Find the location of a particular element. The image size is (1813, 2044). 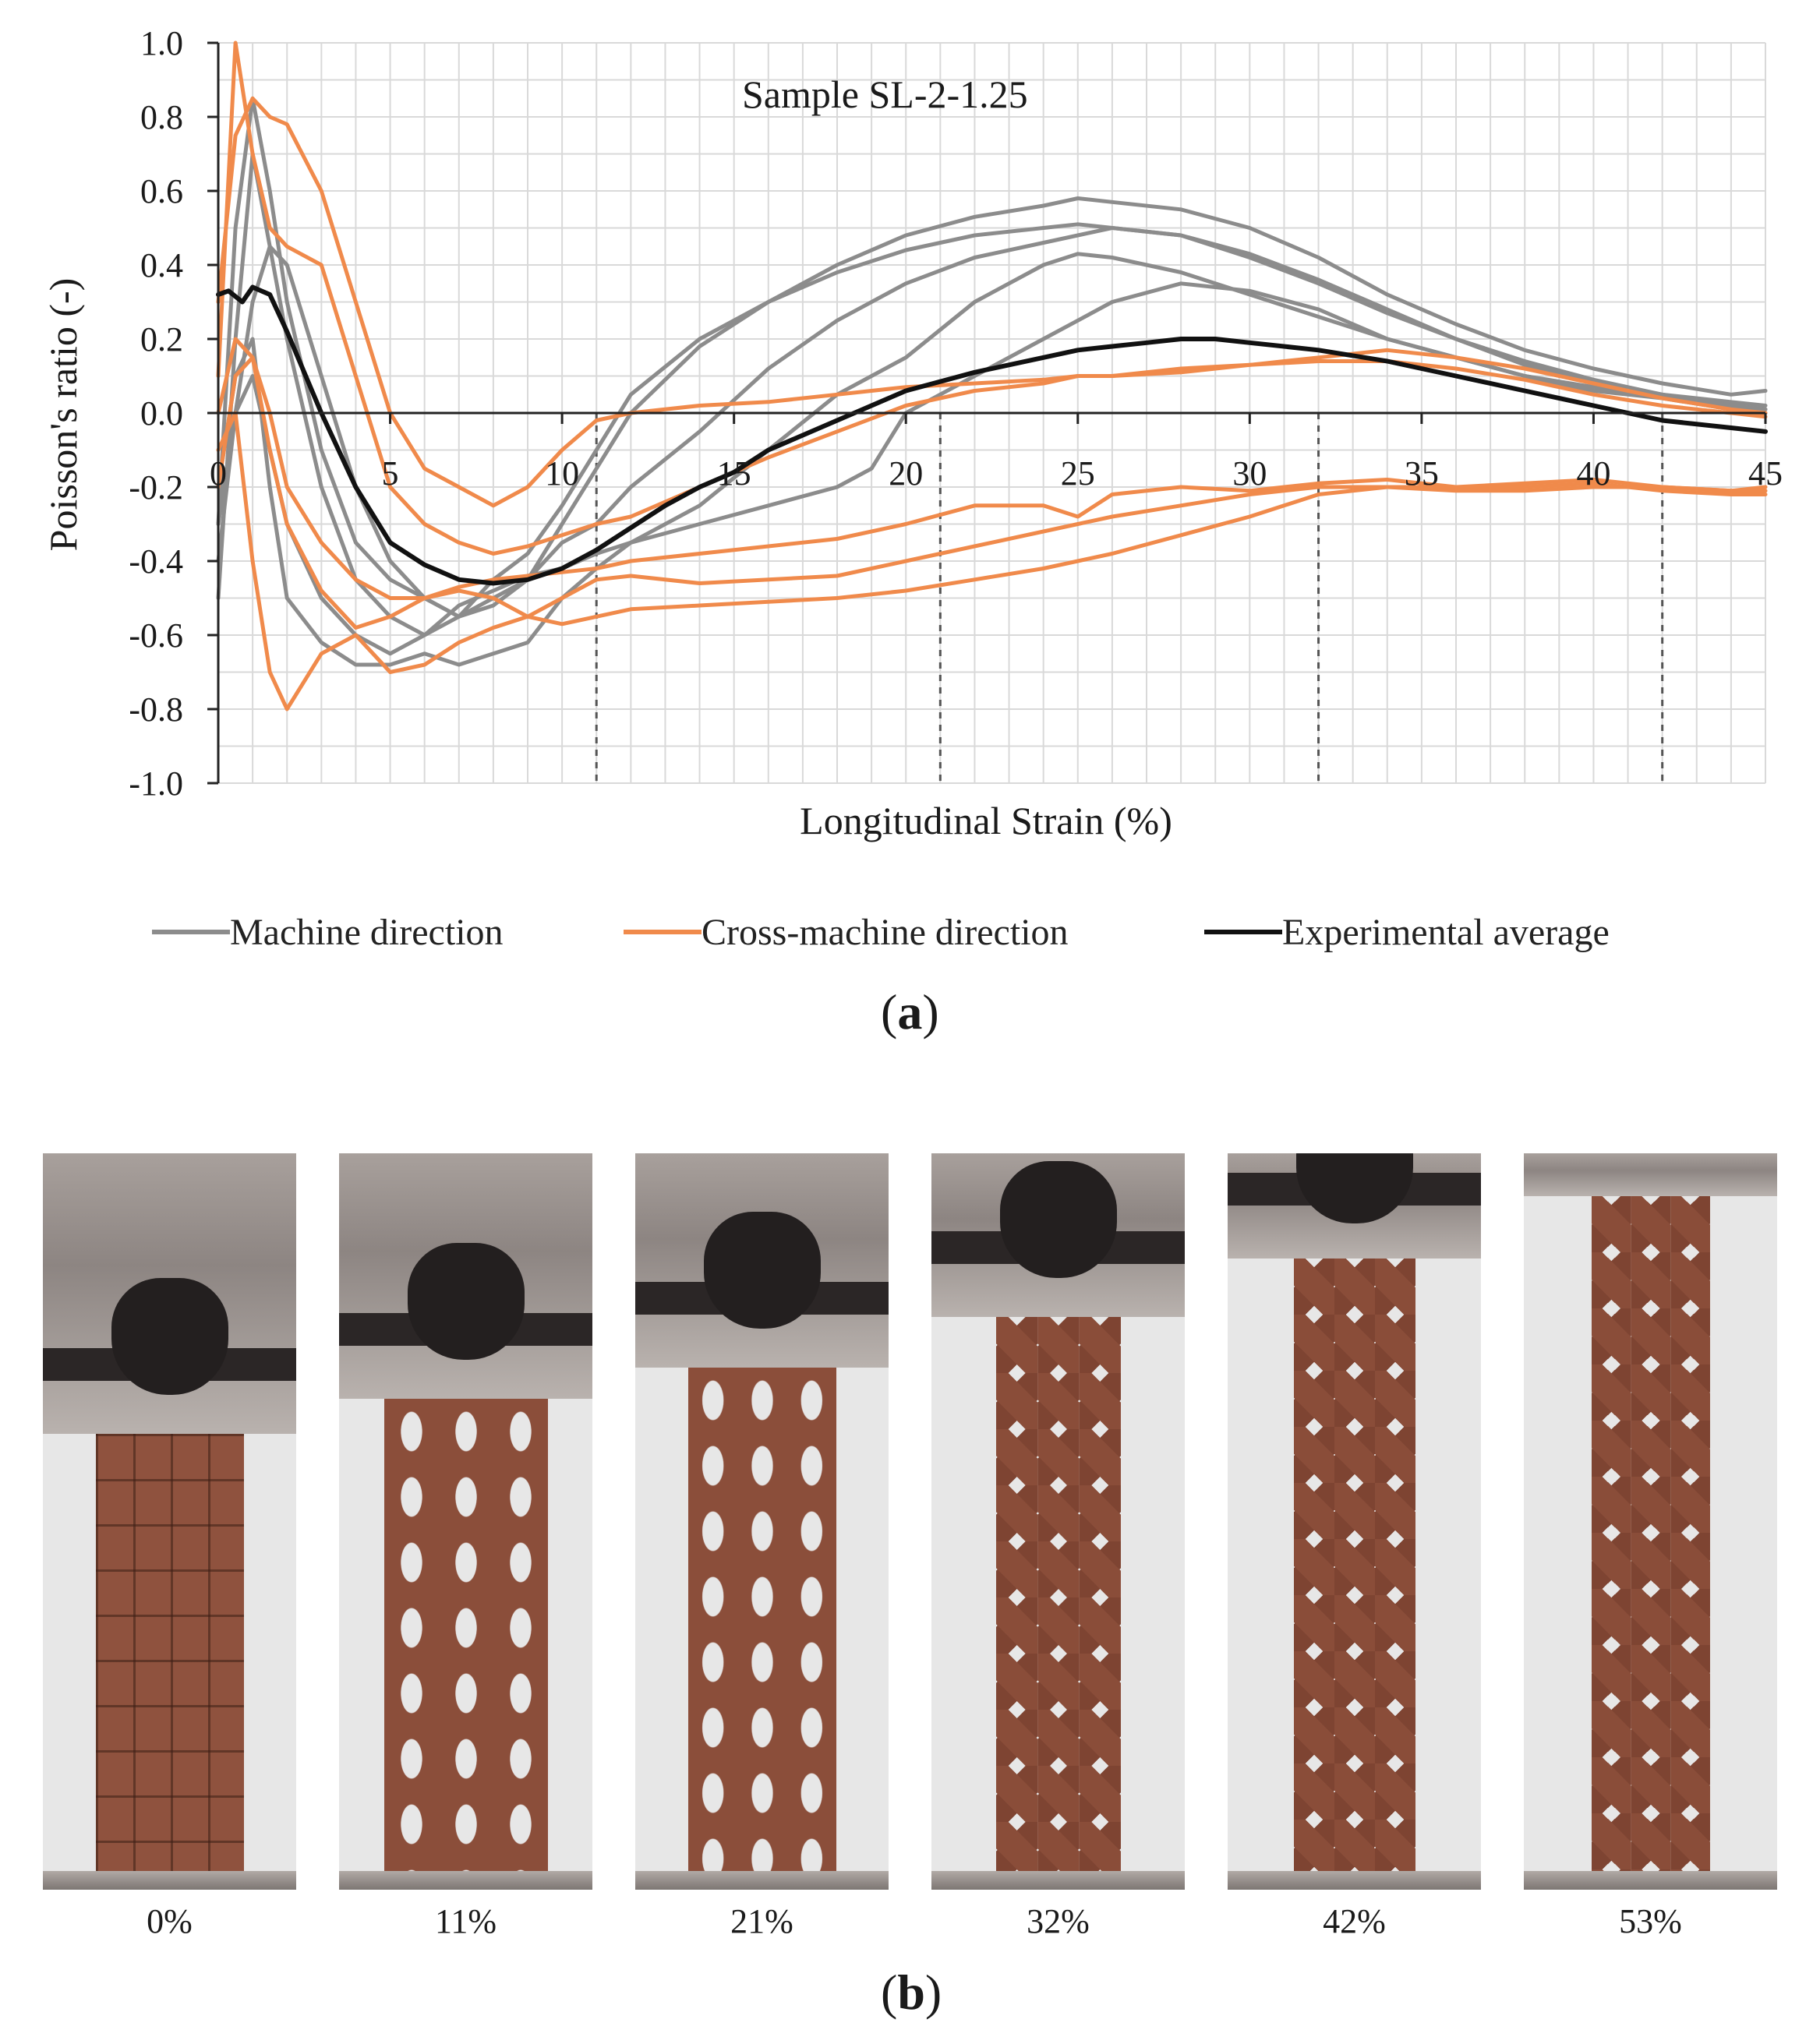

x-axis-title: Longitudinal Strain (%) is located at coordinates (986, 820).